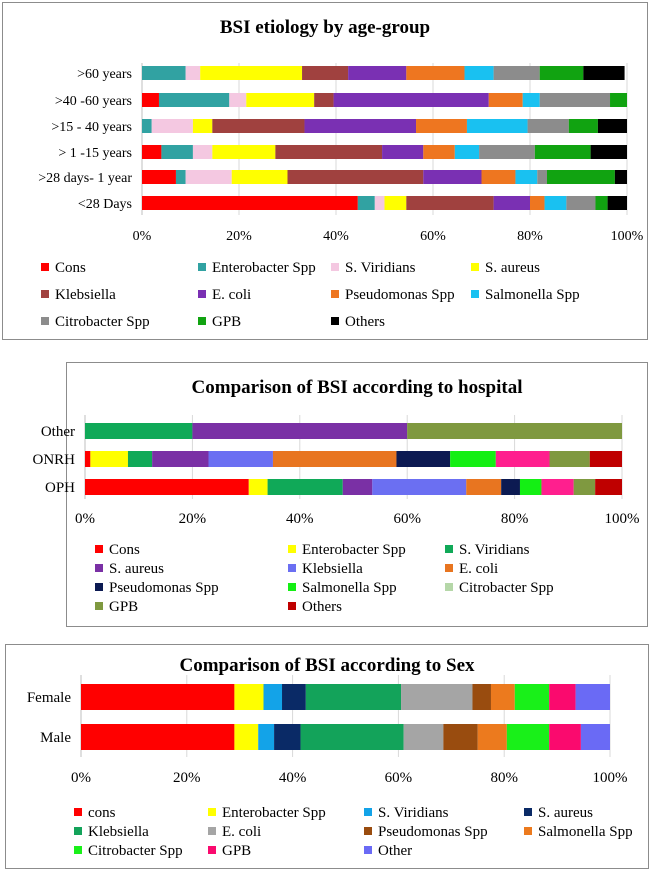 The width and height of the screenshot is (669, 872). Describe the element at coordinates (274, 813) in the screenshot. I see `legend-label: Enterobacter Spp` at that location.